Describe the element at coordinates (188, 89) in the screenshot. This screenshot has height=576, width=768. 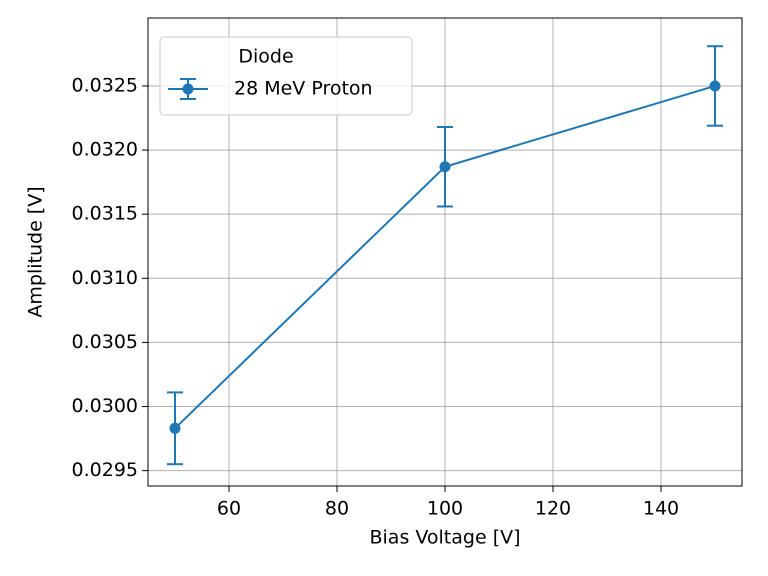
I see `legend-marker` at that location.